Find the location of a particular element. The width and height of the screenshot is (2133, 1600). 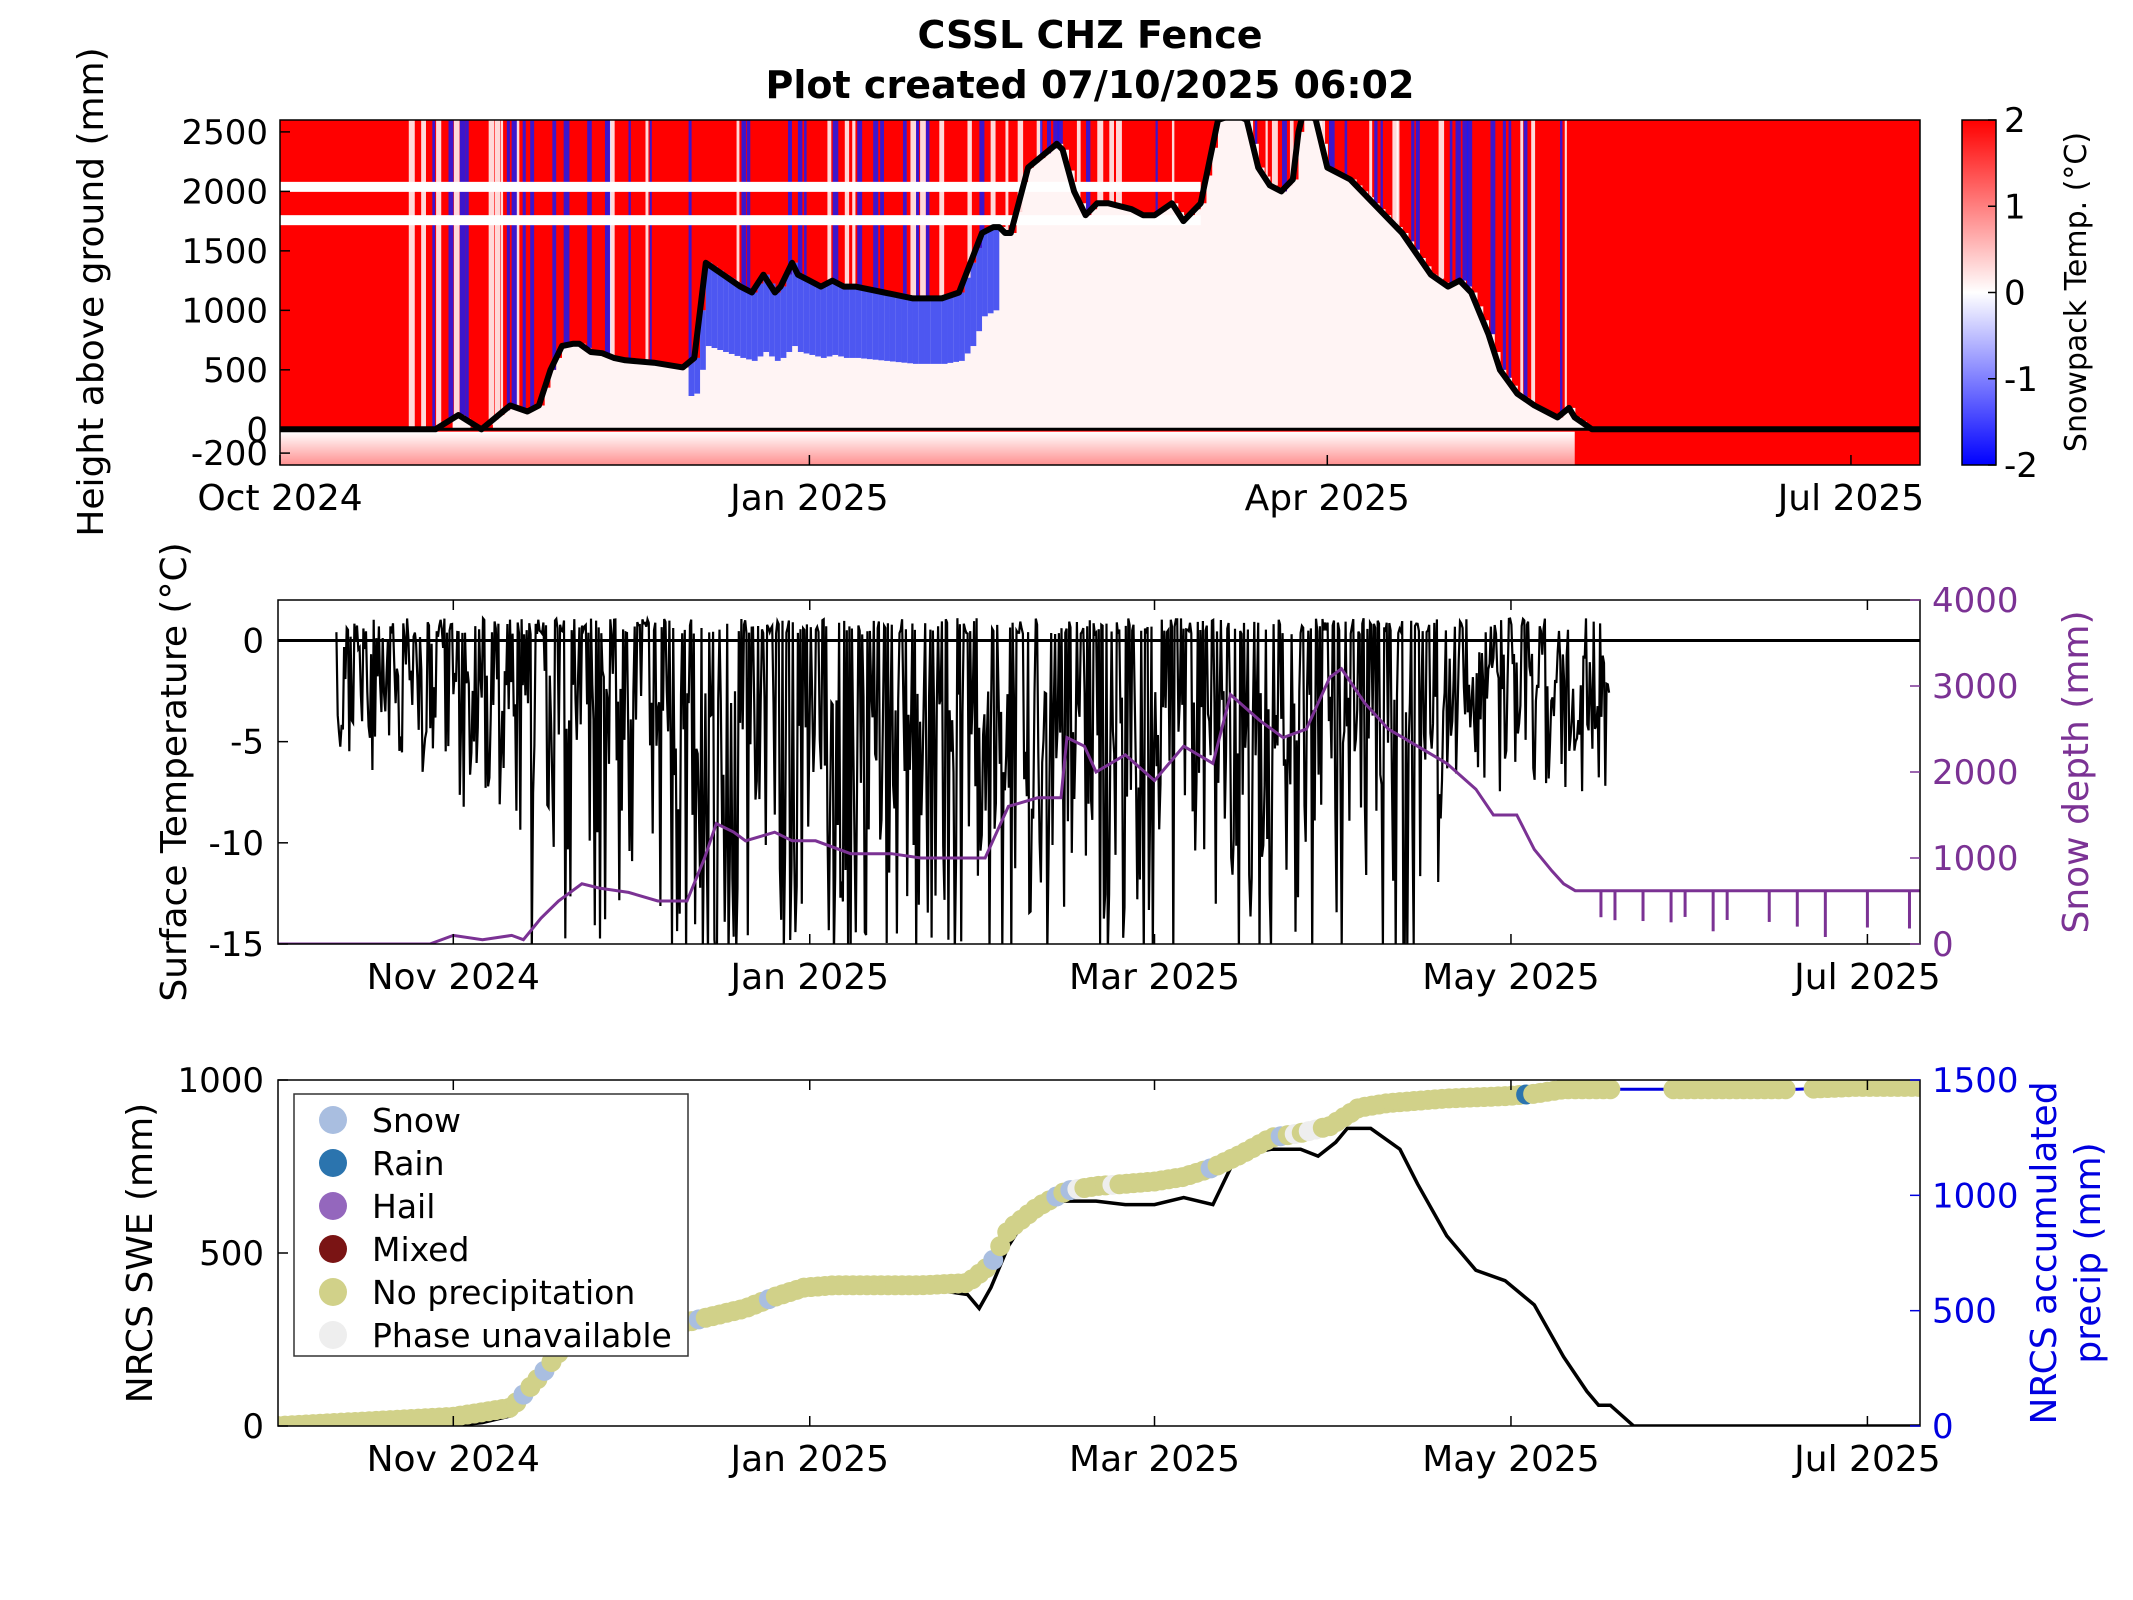

heatmap-ytick-label: 2000 is located at coordinates (224, 192).